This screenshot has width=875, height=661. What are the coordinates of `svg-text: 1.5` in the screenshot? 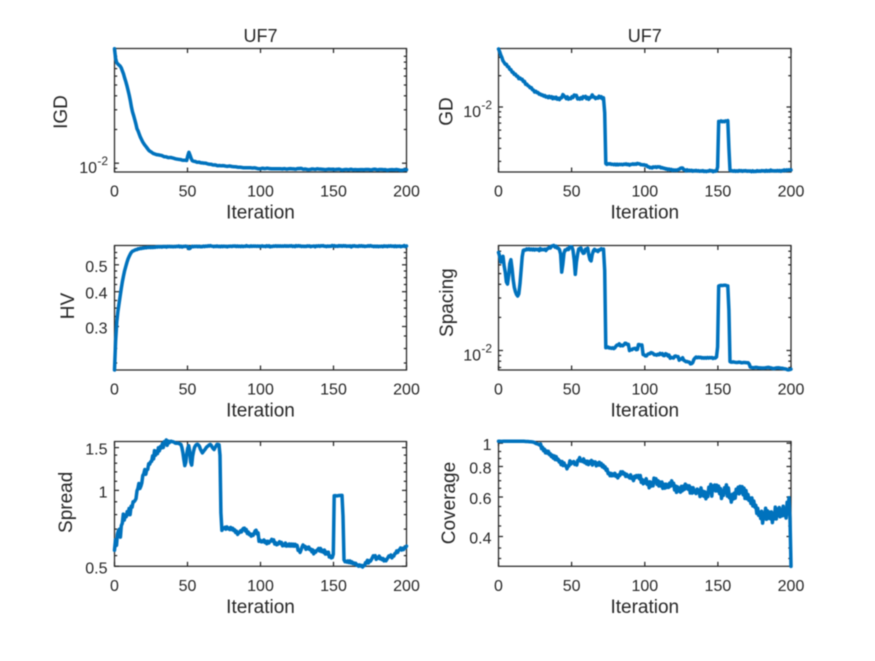 It's located at (96, 450).